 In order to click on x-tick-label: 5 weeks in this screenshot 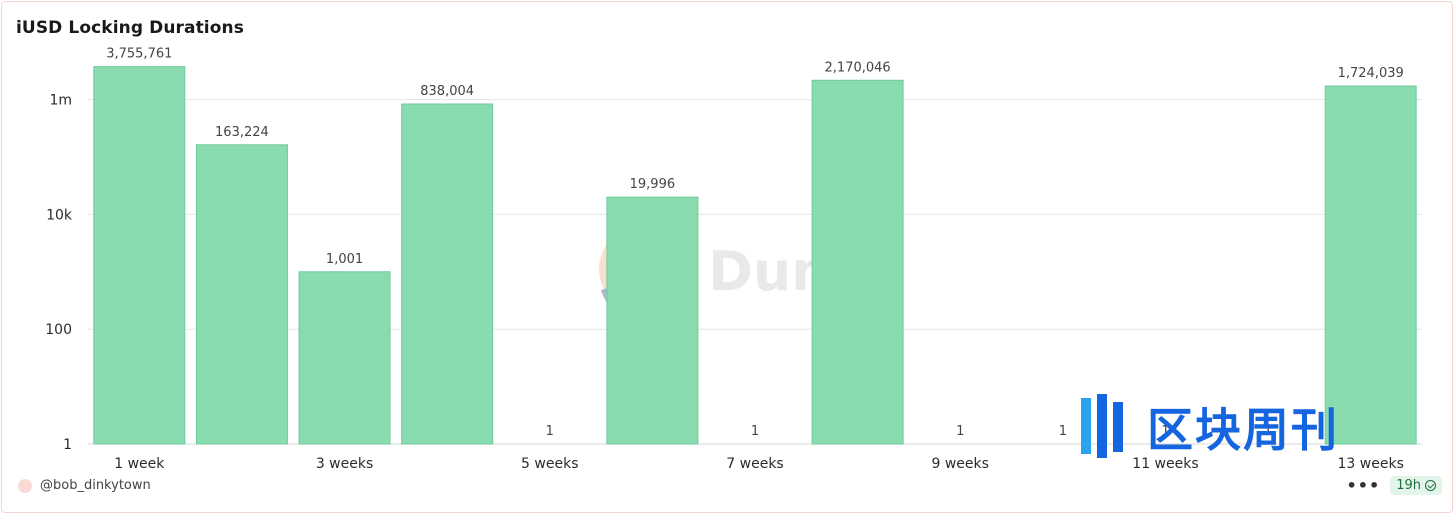, I will do `click(549, 464)`.